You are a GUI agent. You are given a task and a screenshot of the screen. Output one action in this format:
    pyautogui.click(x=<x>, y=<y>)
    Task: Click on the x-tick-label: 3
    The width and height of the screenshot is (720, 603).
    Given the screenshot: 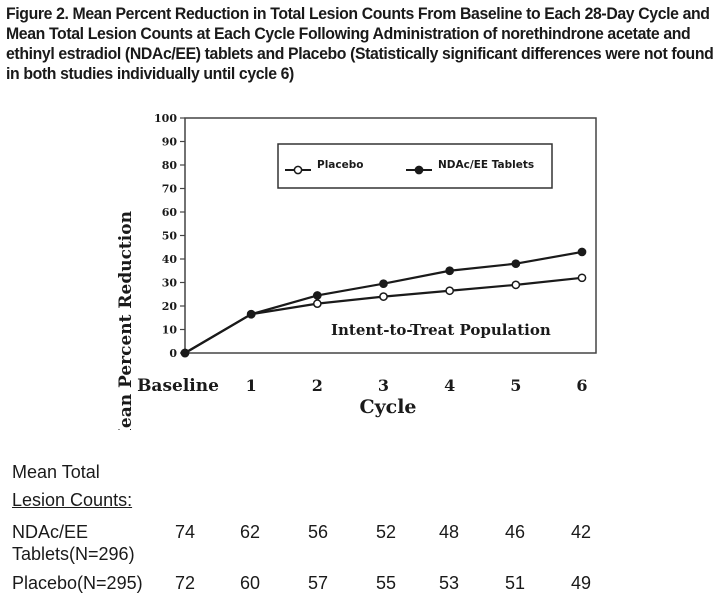 What is the action you would take?
    pyautogui.click(x=383, y=385)
    